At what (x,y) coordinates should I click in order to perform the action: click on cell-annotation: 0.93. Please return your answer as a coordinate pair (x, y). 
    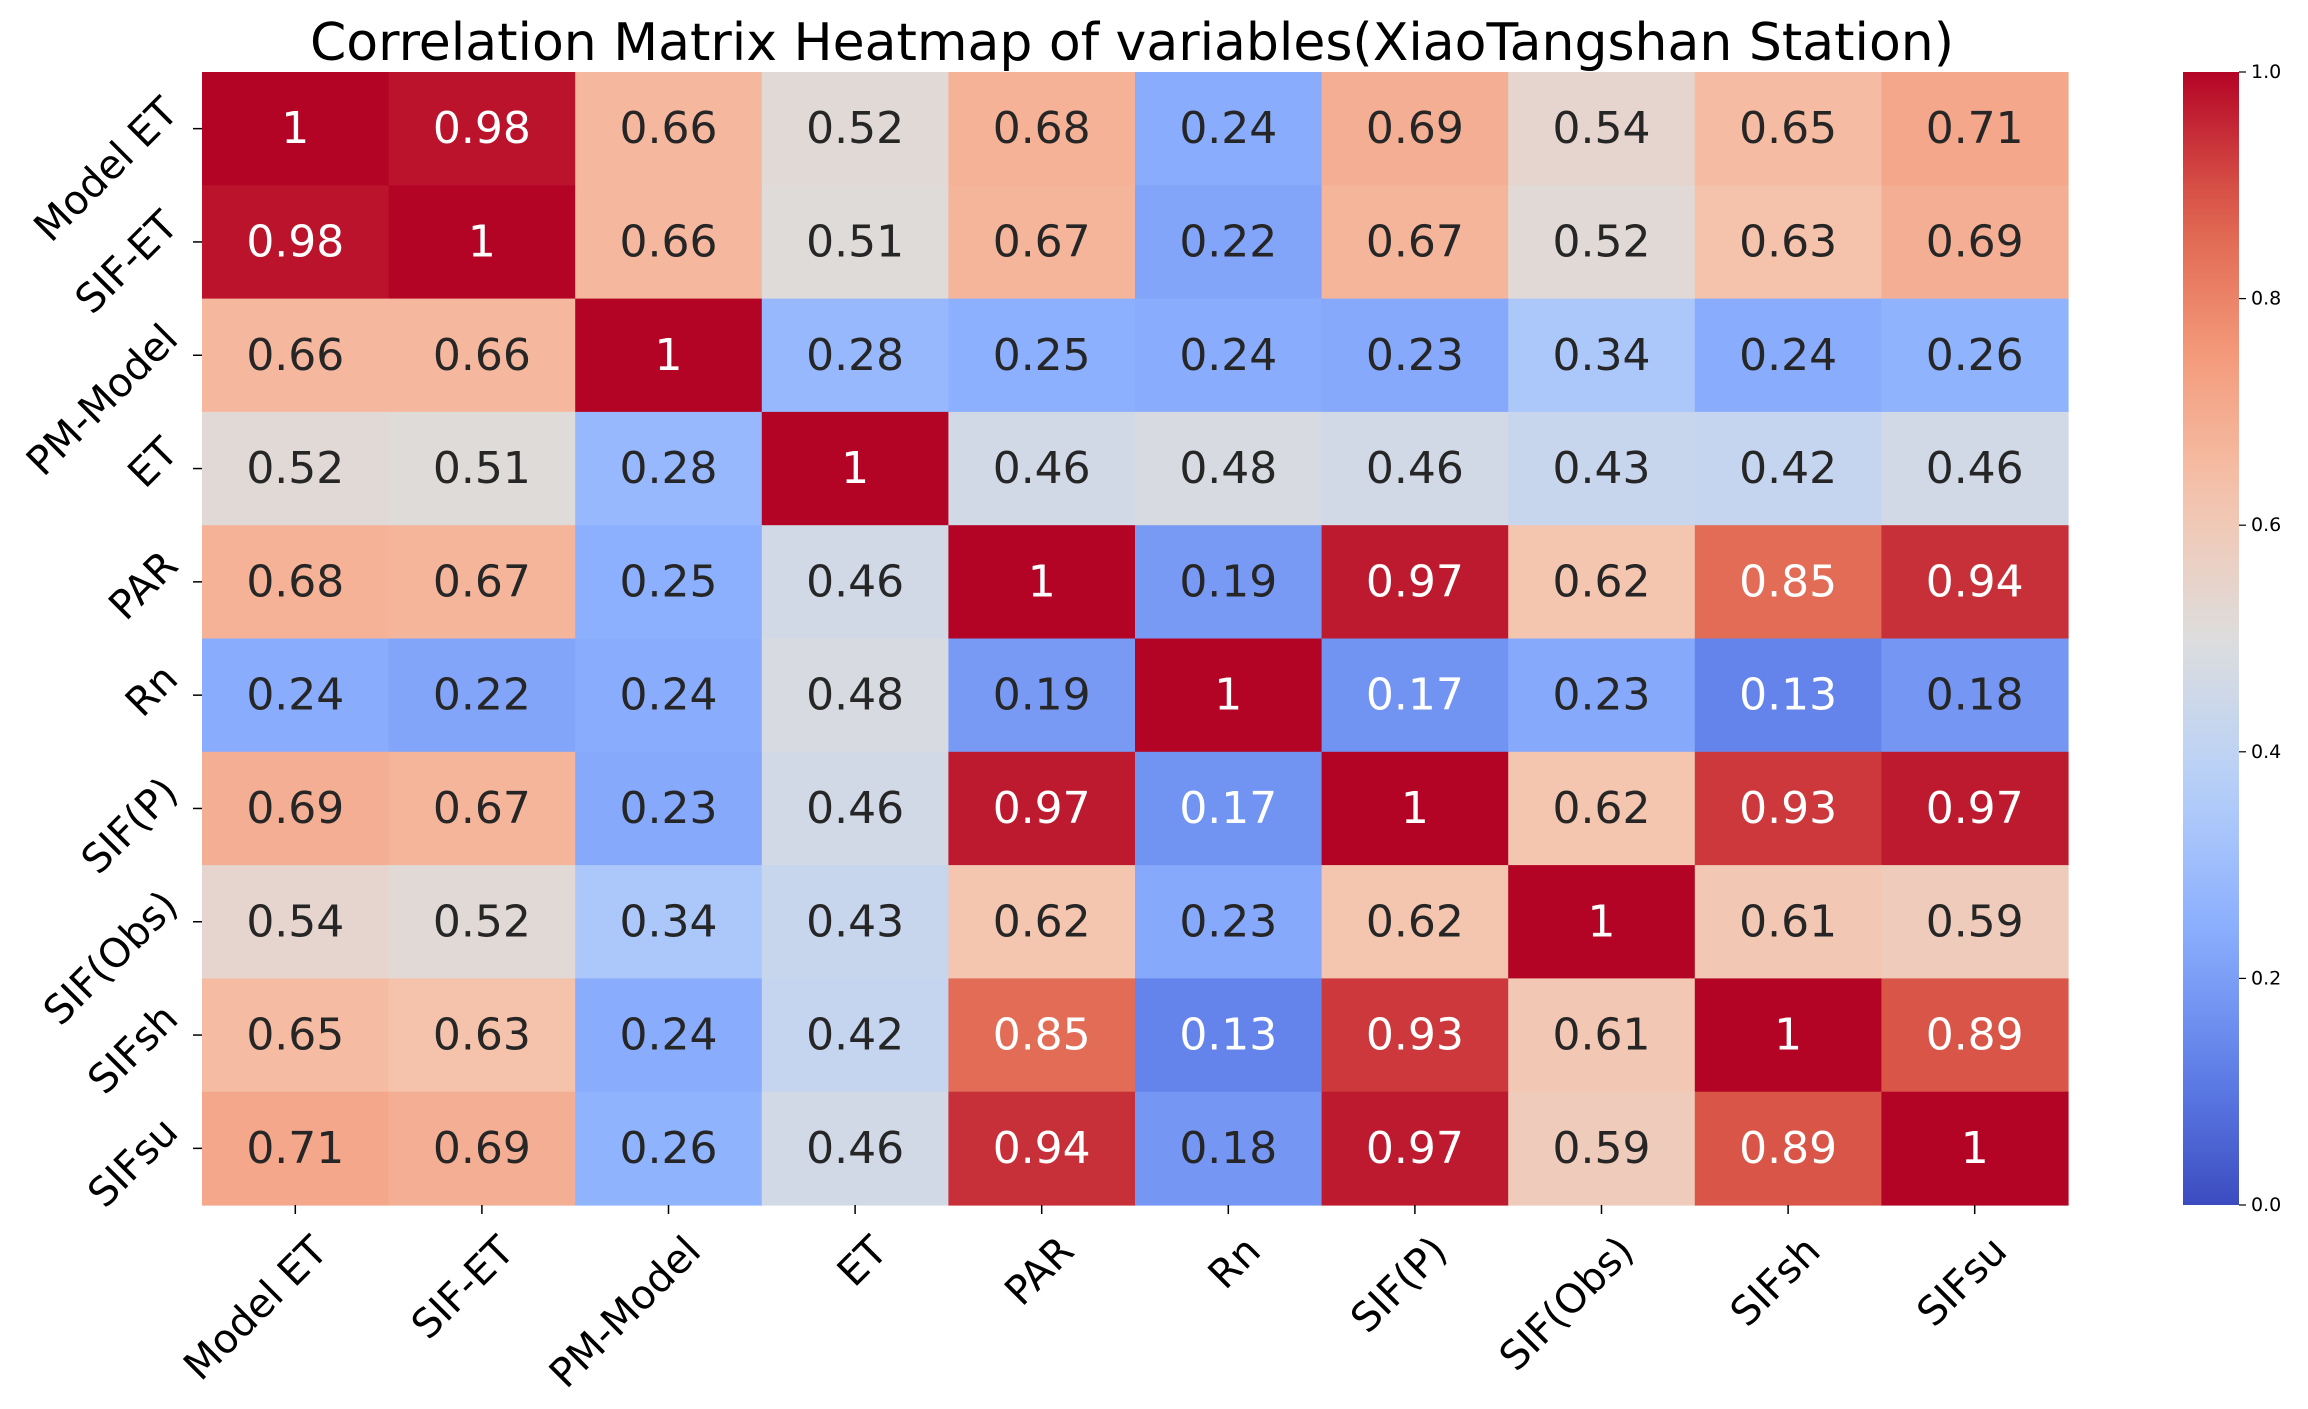
    Looking at the image, I should click on (1415, 1035).